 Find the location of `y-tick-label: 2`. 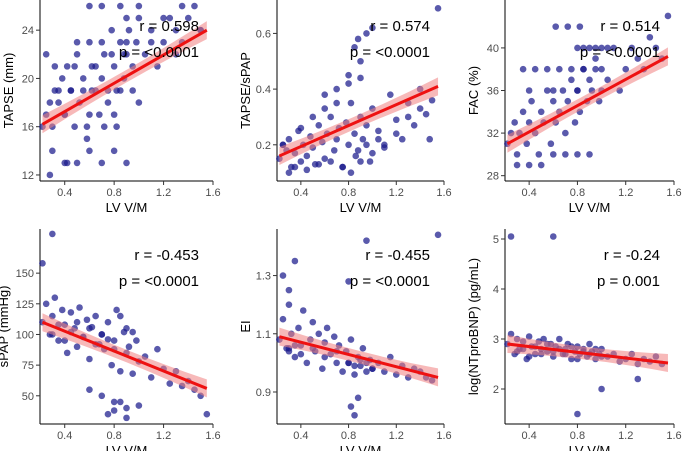

y-tick-label: 2 is located at coordinates (496, 390).